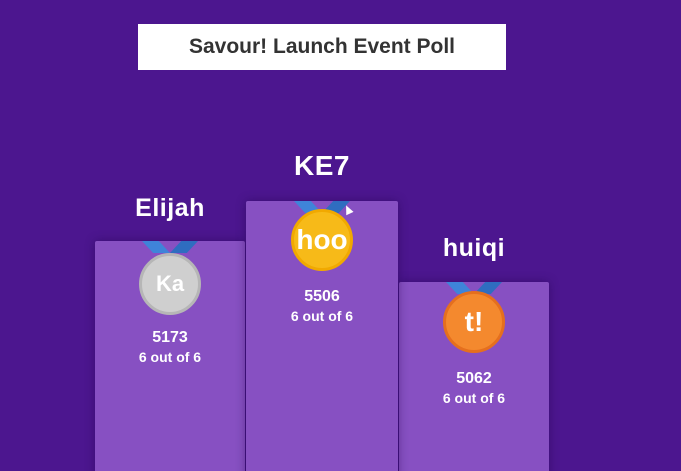 The height and width of the screenshot is (471, 681). What do you see at coordinates (322, 316) in the screenshot?
I see `first-place-correct-count: 6 out of 6` at bounding box center [322, 316].